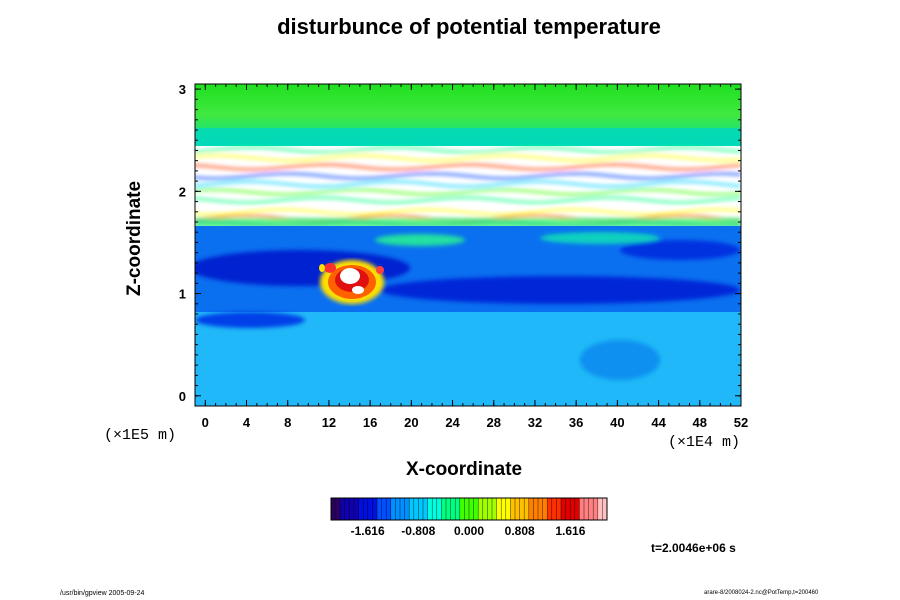 This screenshot has height=600, width=900. What do you see at coordinates (247, 422) in the screenshot?
I see `x-tick-label: 4` at bounding box center [247, 422].